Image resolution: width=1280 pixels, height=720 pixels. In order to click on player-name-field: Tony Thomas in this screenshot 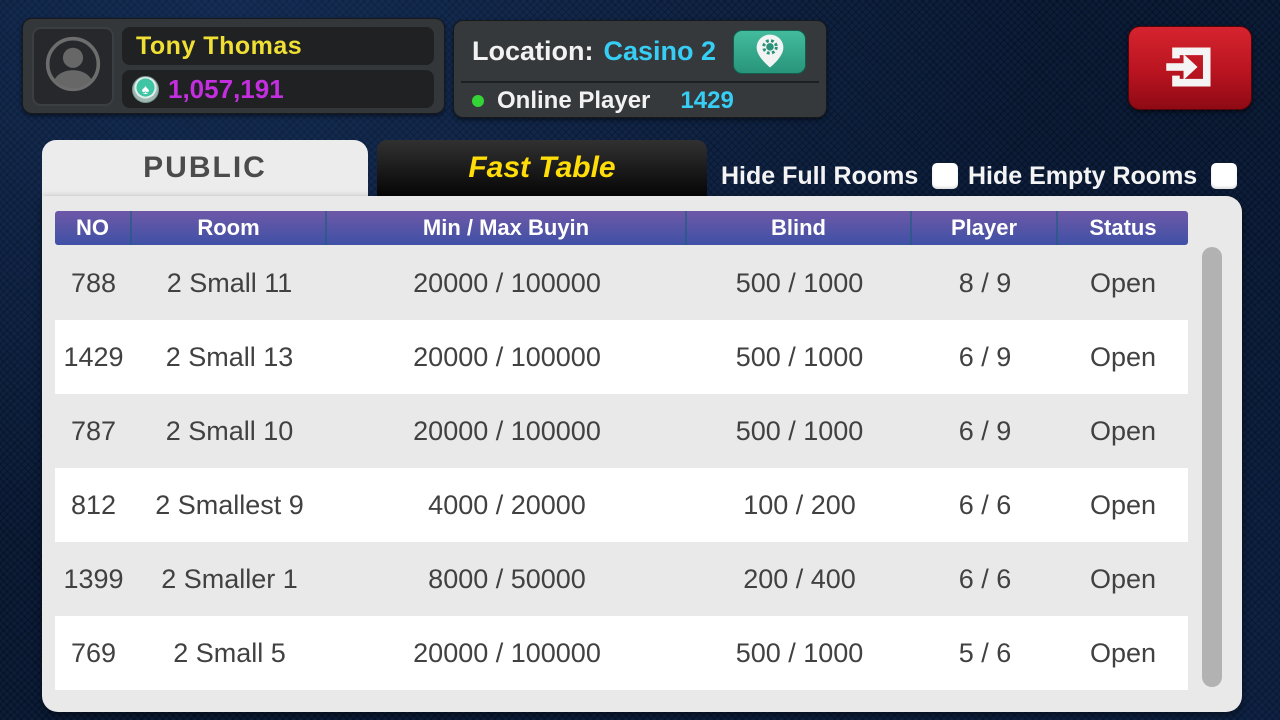, I will do `click(278, 46)`.